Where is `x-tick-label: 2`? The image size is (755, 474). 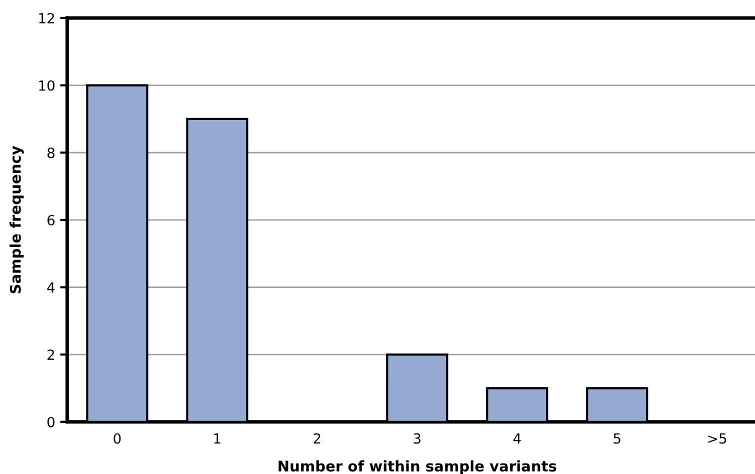
x-tick-label: 2 is located at coordinates (317, 438).